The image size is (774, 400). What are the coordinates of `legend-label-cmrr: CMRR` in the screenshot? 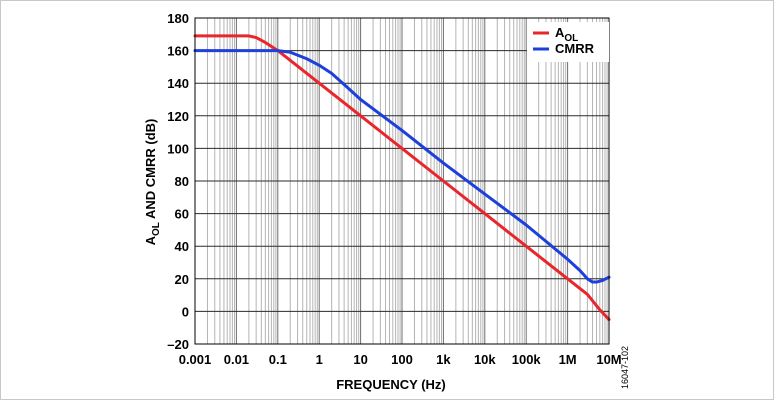 It's located at (575, 48).